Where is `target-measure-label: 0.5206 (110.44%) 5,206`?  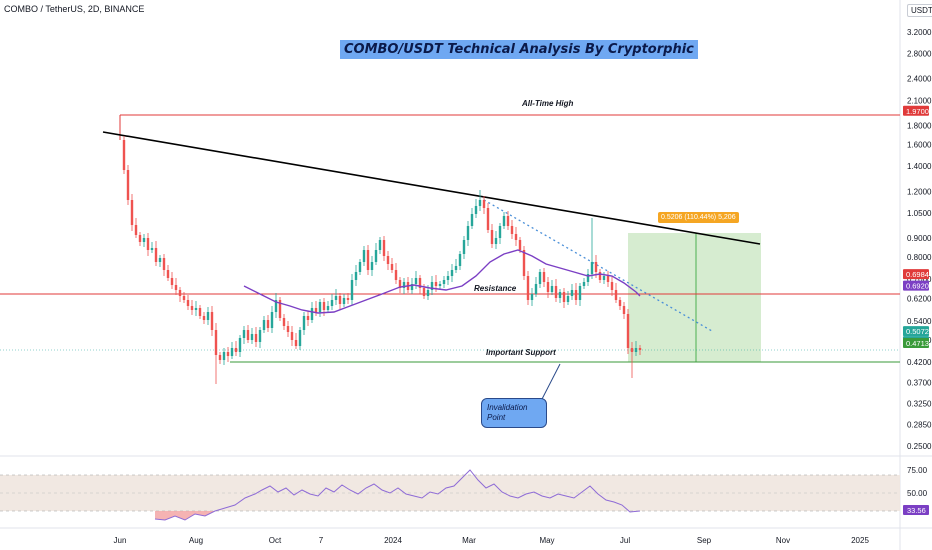
target-measure-label: 0.5206 (110.44%) 5,206 is located at coordinates (698, 217).